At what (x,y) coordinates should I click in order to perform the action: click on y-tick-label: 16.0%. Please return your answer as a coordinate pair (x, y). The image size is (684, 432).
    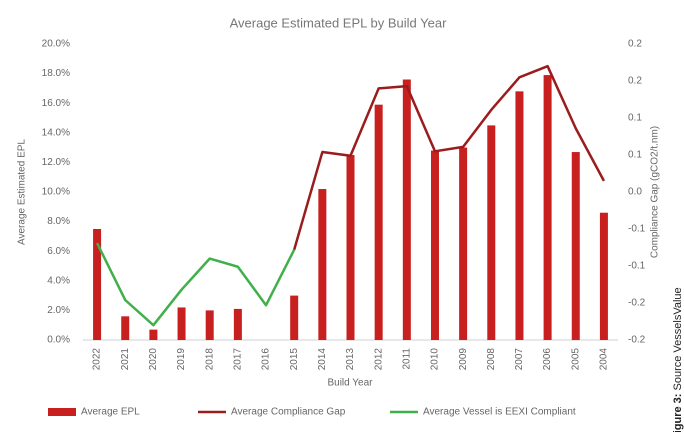
    Looking at the image, I should click on (56, 103).